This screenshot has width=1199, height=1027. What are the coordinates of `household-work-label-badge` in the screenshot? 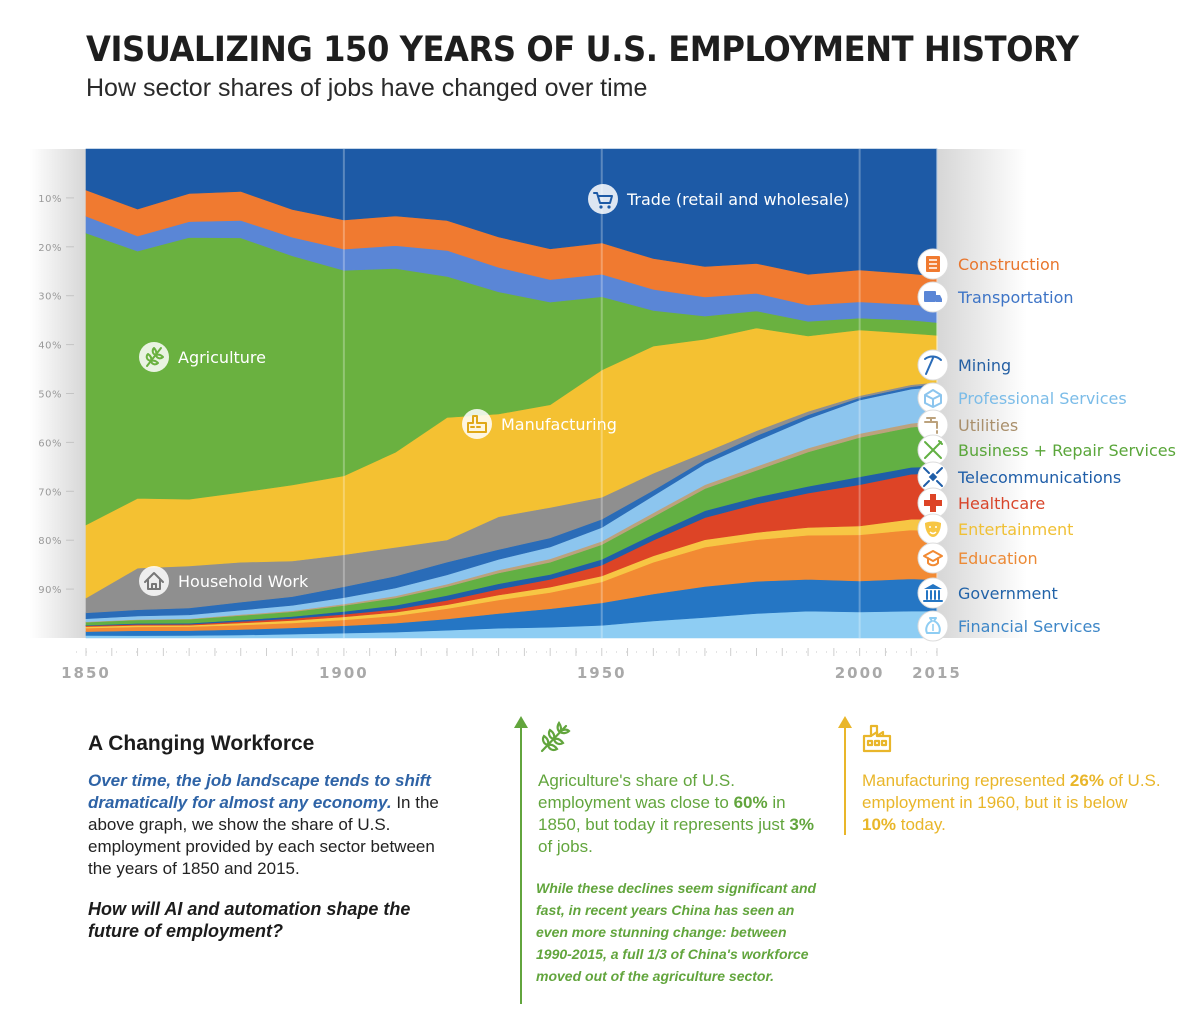 It's located at (154, 581).